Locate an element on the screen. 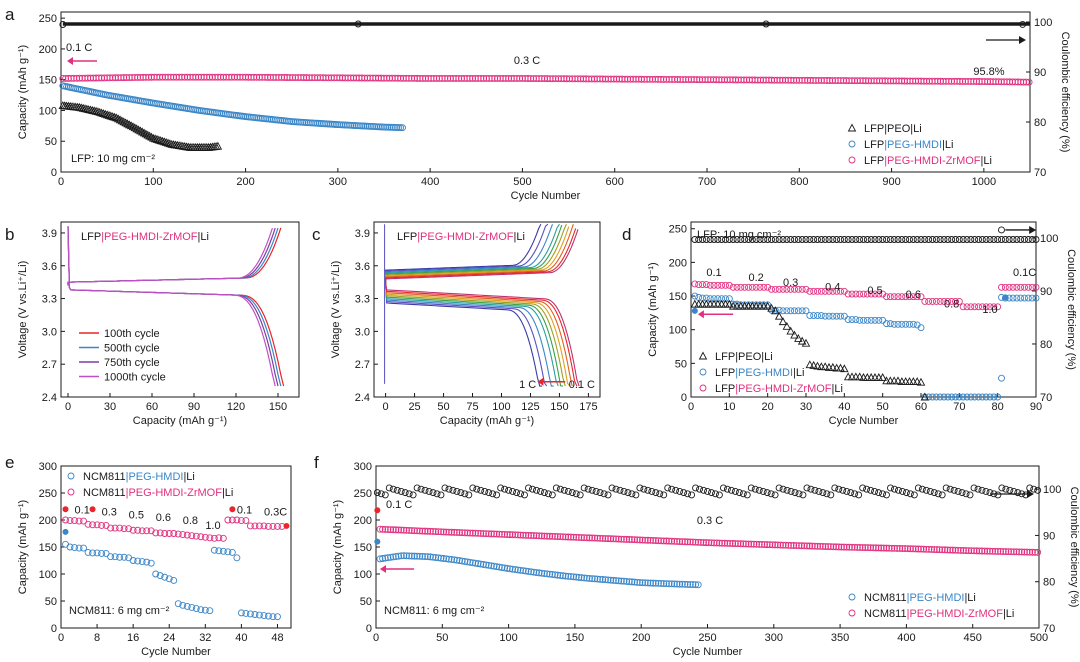 The image size is (1080, 662). x-tick-label: 175 is located at coordinates (588, 407).